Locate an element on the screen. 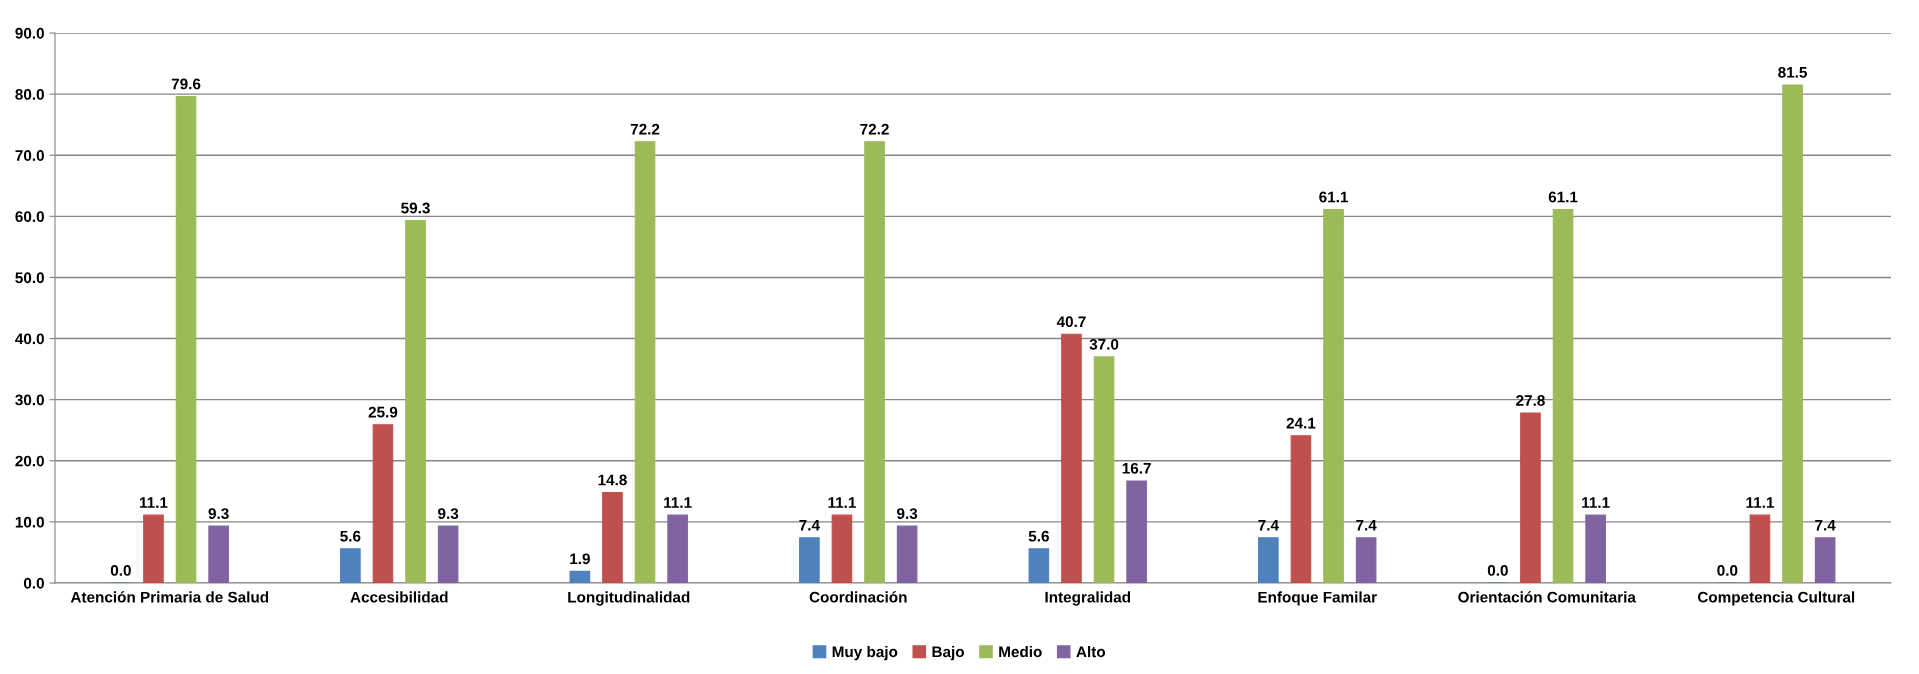 This screenshot has height=674, width=1919. x-tick-label: Coordinación is located at coordinates (858, 597).